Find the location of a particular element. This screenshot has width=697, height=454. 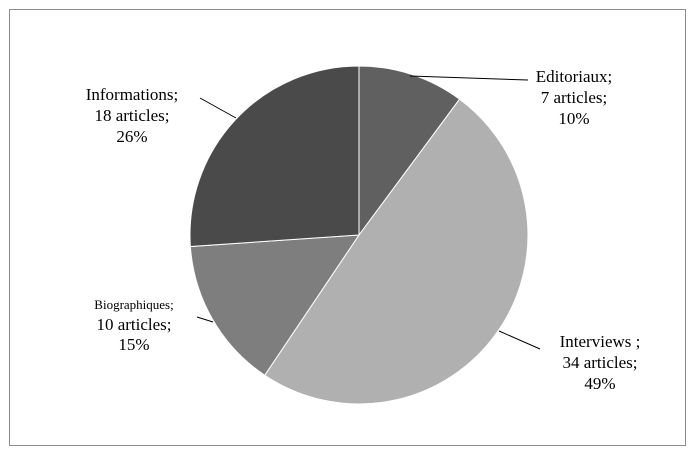

slice-label-editoriaux: Editoriaux; 7 articles; 10% is located at coordinates (574, 97).